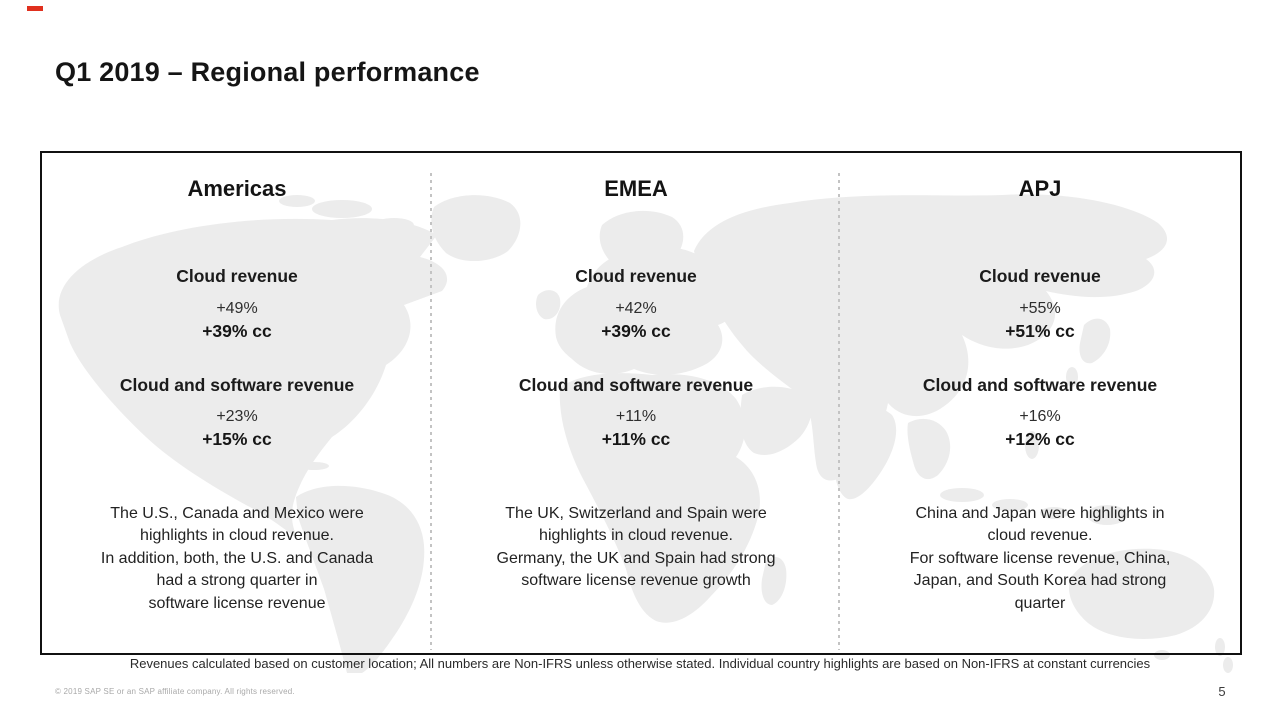  Describe the element at coordinates (1222, 691) in the screenshot. I see `page-number: 5` at that location.